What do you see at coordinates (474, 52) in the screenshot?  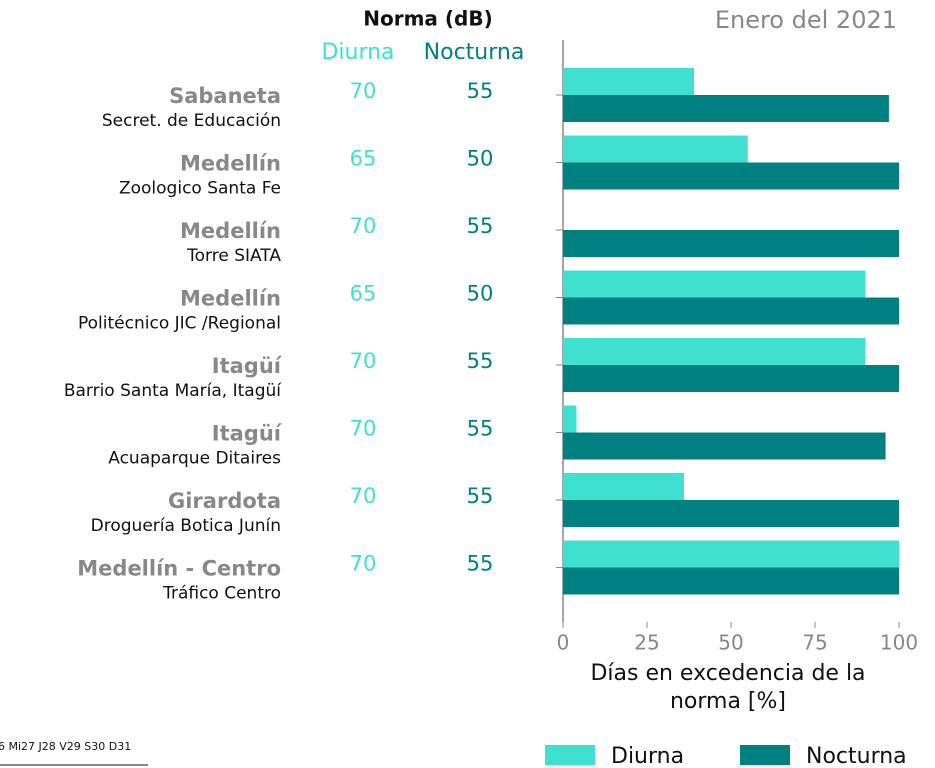 I see `norma-column-header: Nocturna` at bounding box center [474, 52].